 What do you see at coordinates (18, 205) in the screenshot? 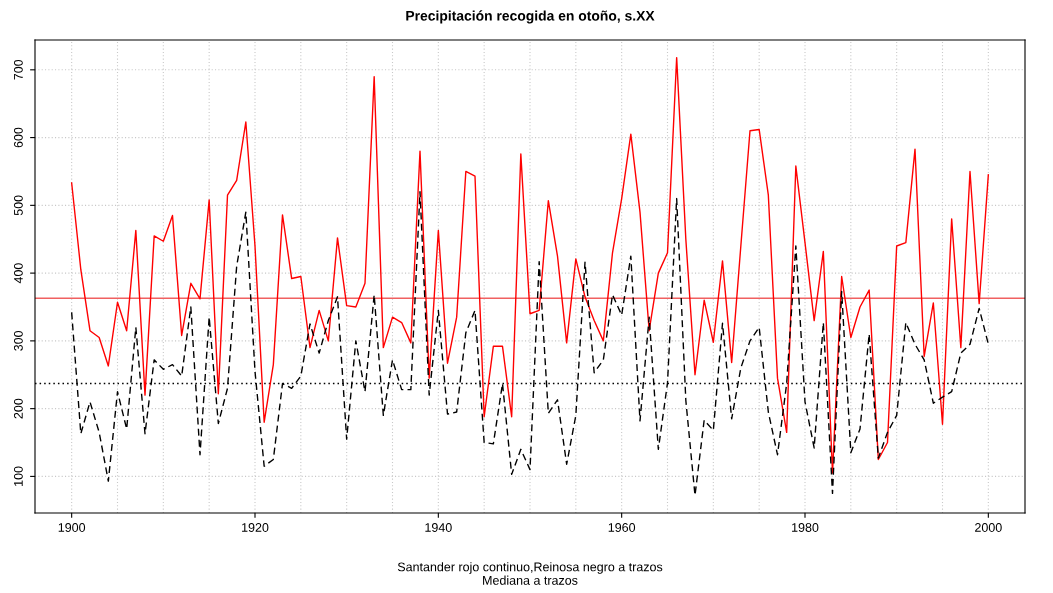
I see `y-tick-label: 500` at bounding box center [18, 205].